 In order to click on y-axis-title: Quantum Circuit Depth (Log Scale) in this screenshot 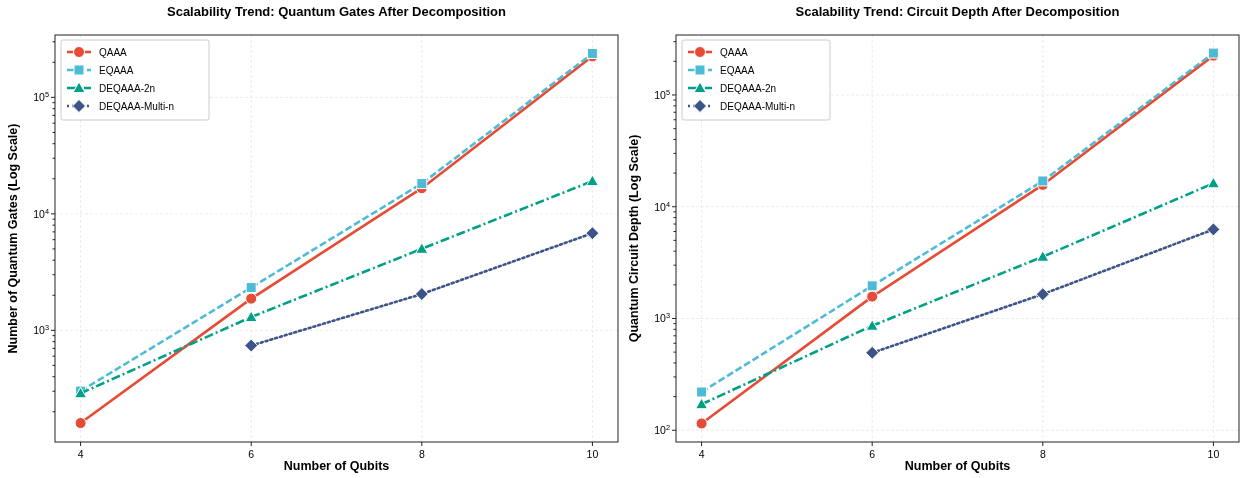, I will do `click(634, 238)`.